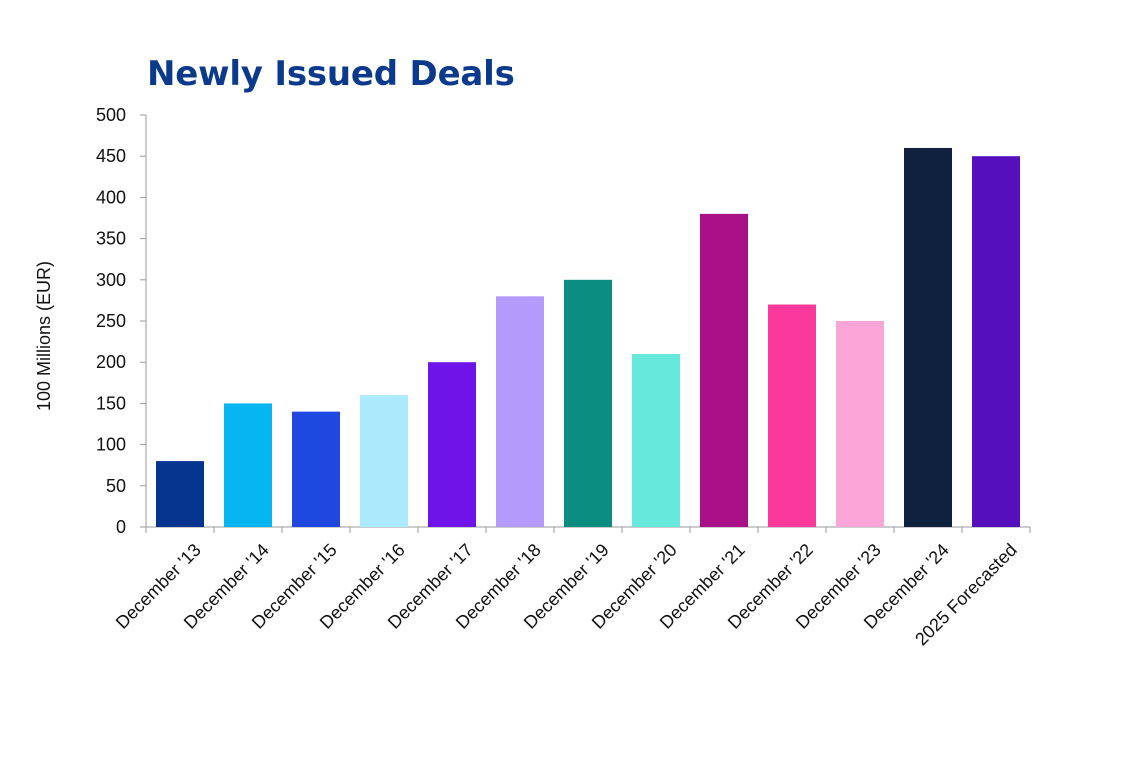 The width and height of the screenshot is (1140, 761). I want to click on y-tick-label: 400, so click(111, 197).